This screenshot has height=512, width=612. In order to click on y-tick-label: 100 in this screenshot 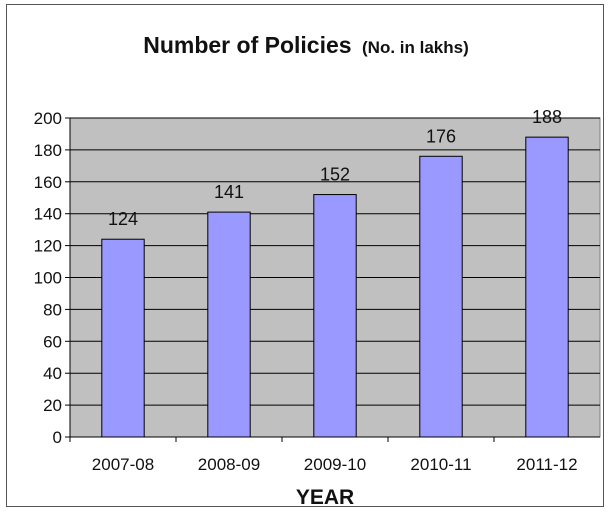, I will do `click(48, 278)`.